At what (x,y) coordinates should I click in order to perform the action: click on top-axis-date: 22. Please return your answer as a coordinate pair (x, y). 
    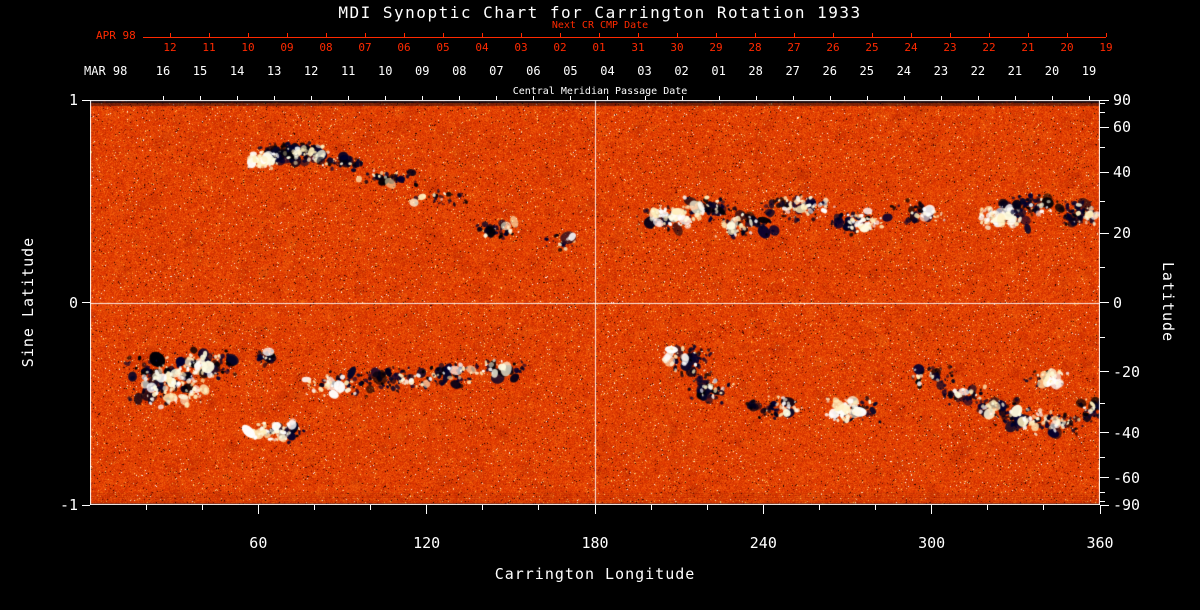
    Looking at the image, I should click on (989, 47).